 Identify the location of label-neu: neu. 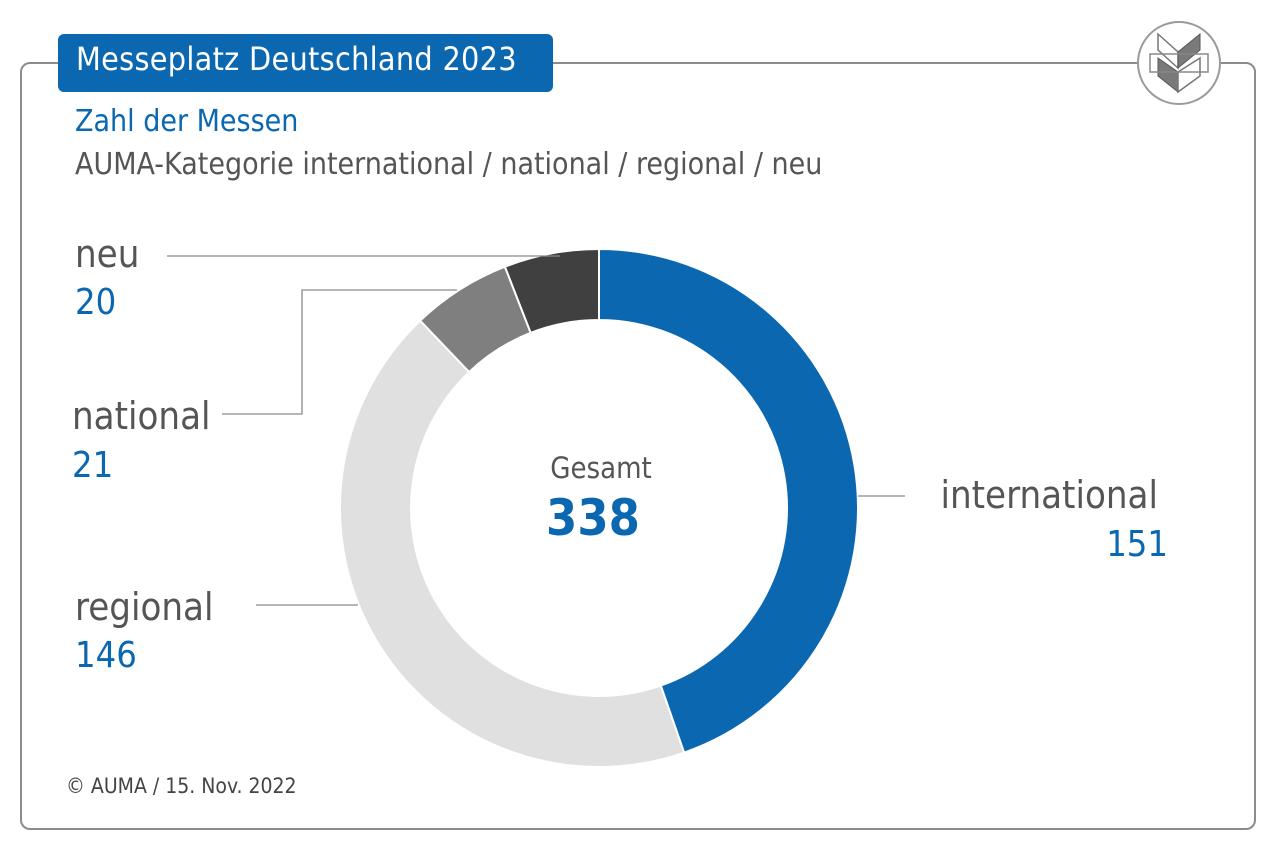
(107, 254).